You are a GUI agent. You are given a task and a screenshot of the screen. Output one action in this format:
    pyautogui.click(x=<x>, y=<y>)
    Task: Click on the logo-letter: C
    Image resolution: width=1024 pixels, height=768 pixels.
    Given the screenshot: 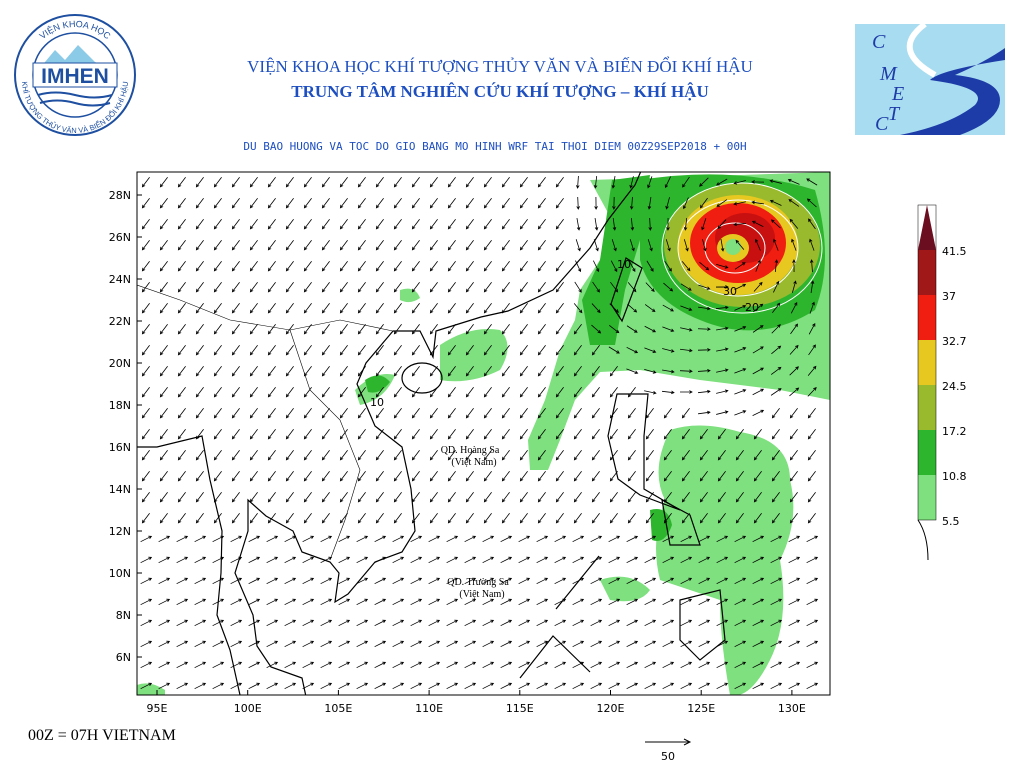 What is the action you would take?
    pyautogui.click(x=882, y=124)
    